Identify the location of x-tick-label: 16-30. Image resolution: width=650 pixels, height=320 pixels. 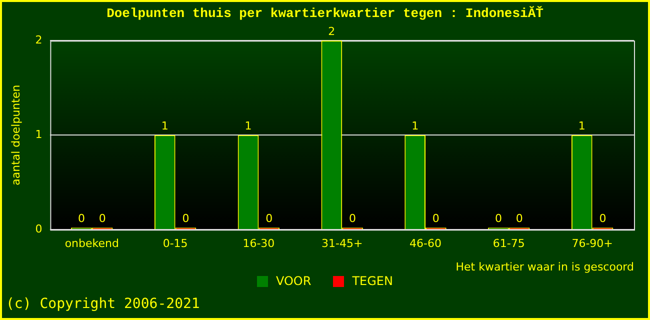
(258, 243).